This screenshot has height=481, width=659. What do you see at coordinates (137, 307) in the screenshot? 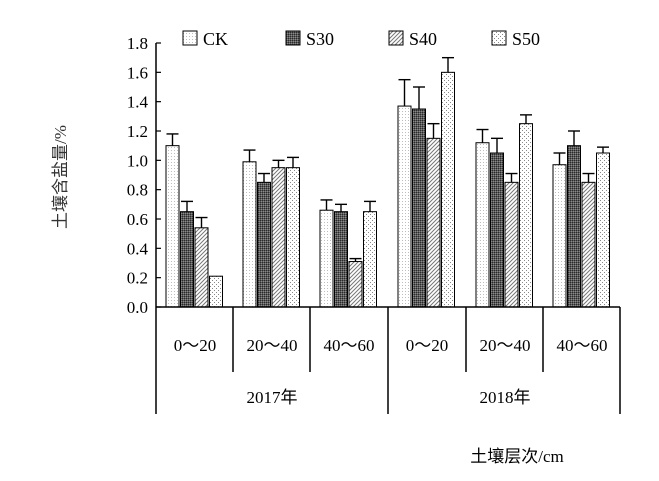
I see `y-tick-label: 0.0` at bounding box center [137, 307].